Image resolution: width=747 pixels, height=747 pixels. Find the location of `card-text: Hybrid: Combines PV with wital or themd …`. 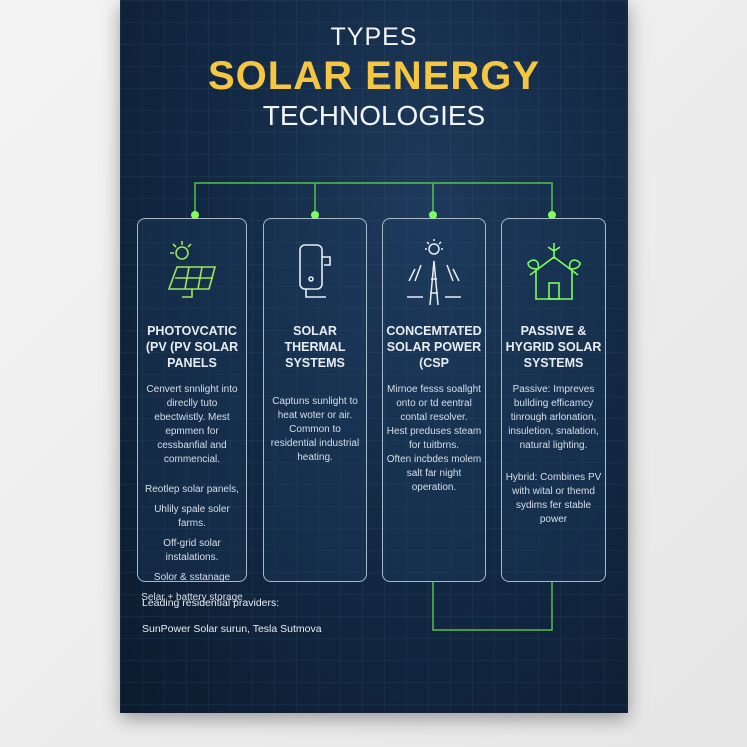

card-text: Hybrid: Combines PV with wital or themd … is located at coordinates (553, 498).